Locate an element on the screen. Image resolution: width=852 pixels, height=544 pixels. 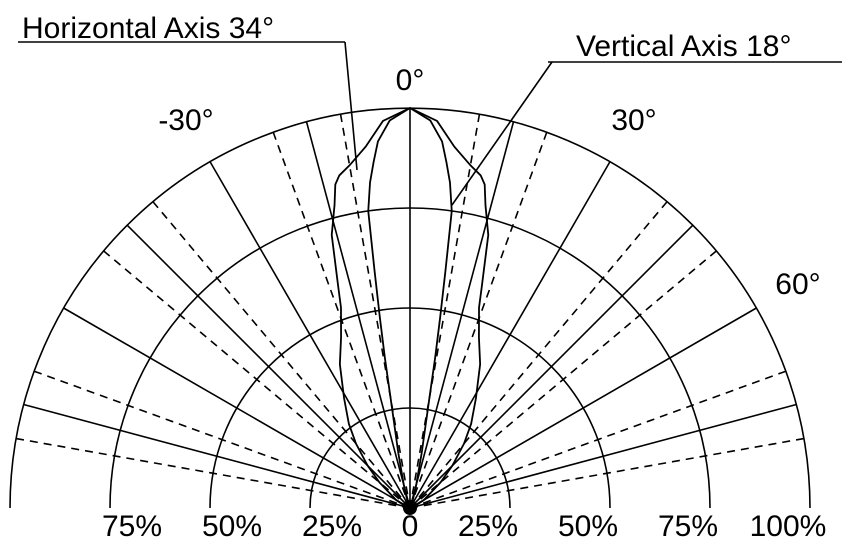
x-tick-label: 100% is located at coordinates (788, 526).